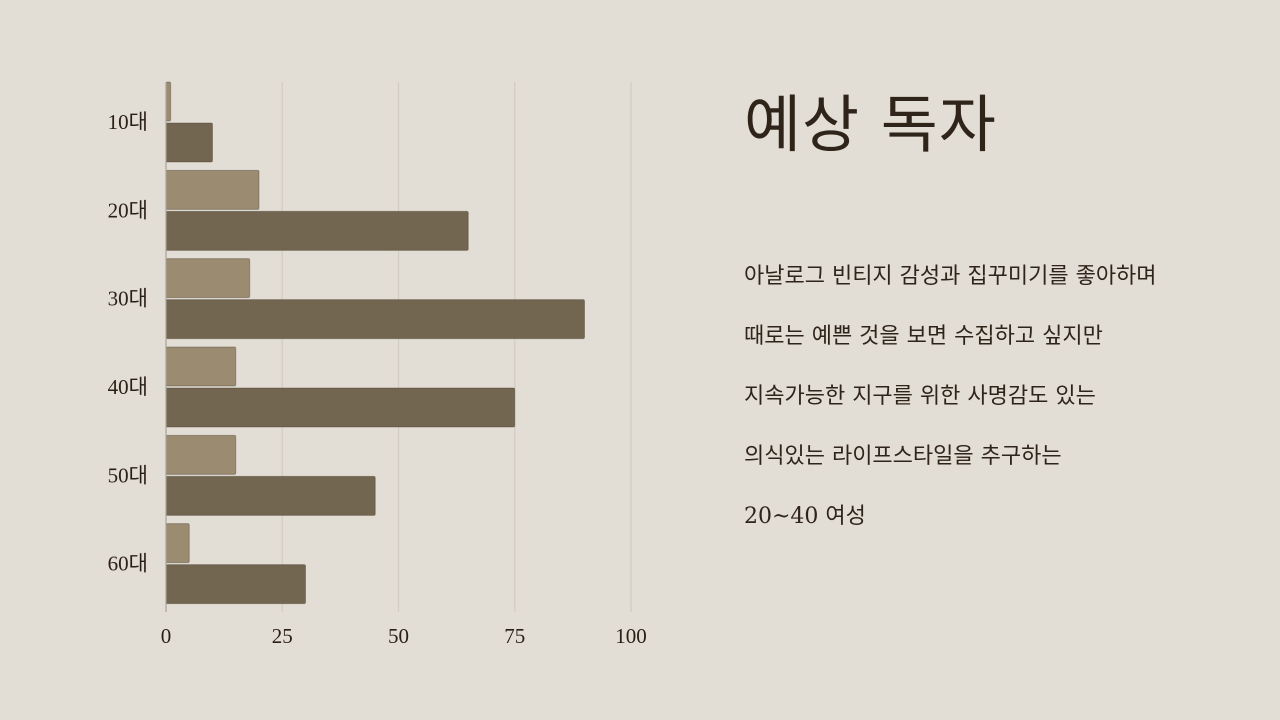  I want to click on description-line: 아날로그 빈티지 감성과 집꾸미기를 좋아하며, so click(950, 276).